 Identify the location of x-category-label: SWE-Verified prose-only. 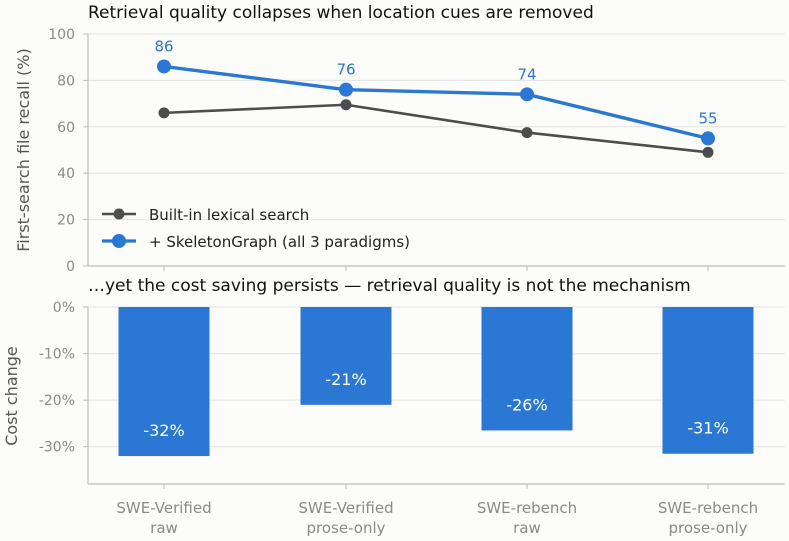
(345, 518).